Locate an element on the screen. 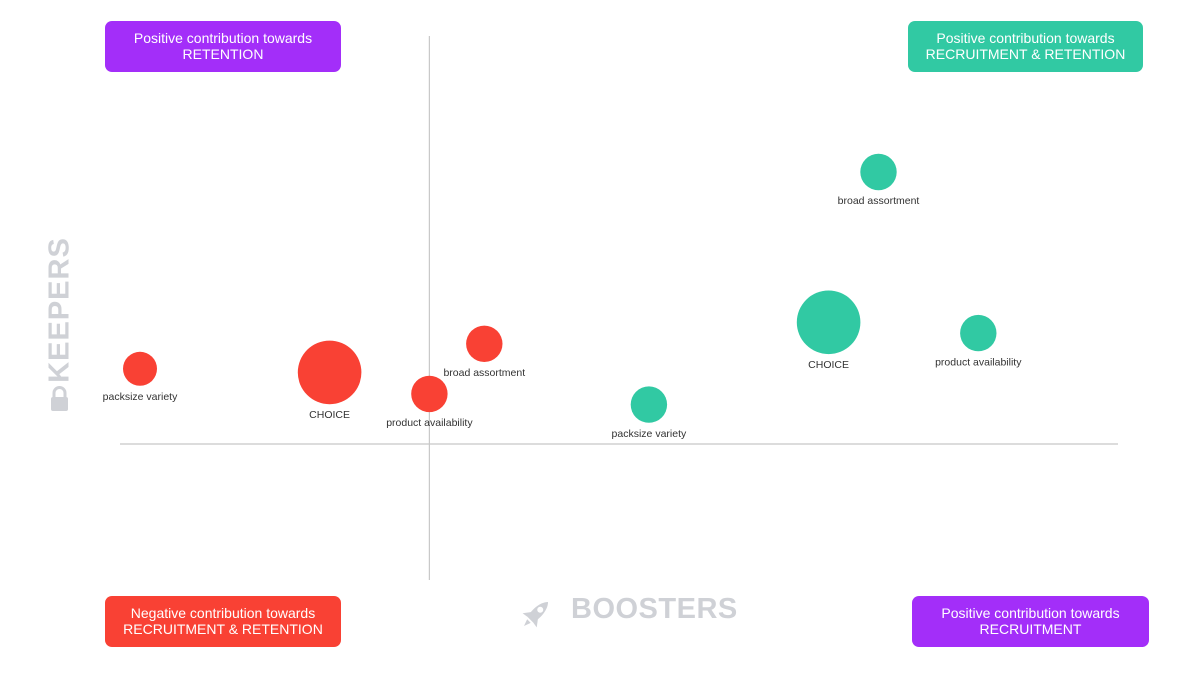  quadrant-label-top-left: Positive contribution towards RETENTION is located at coordinates (223, 46).